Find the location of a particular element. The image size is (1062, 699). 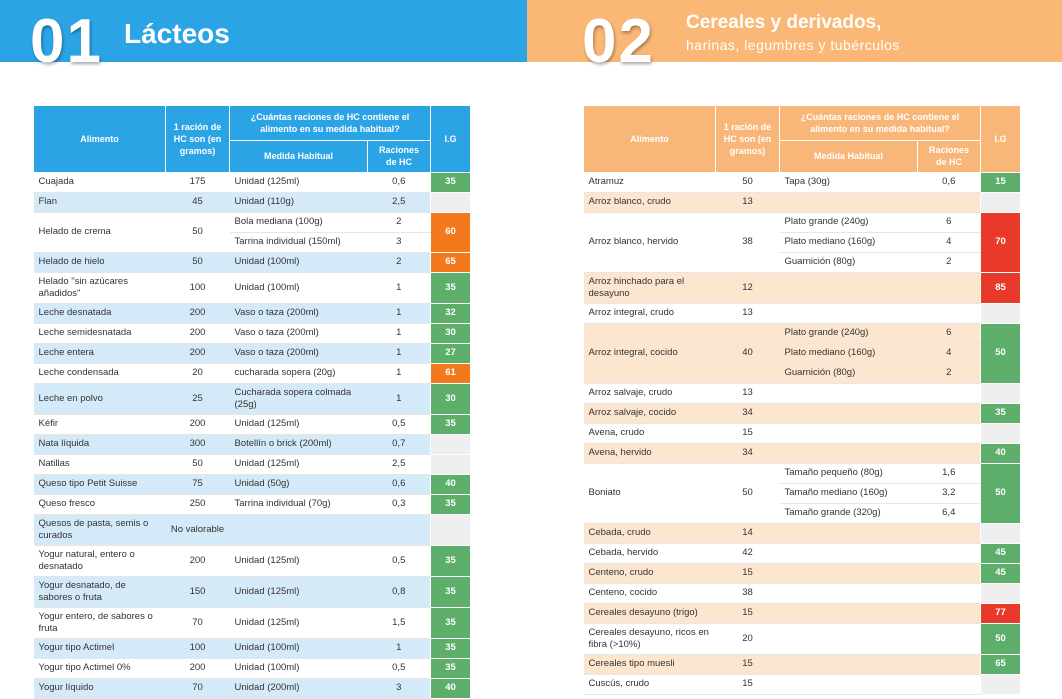

food-cell: Arroz blanco, crudo is located at coordinates (649, 202).